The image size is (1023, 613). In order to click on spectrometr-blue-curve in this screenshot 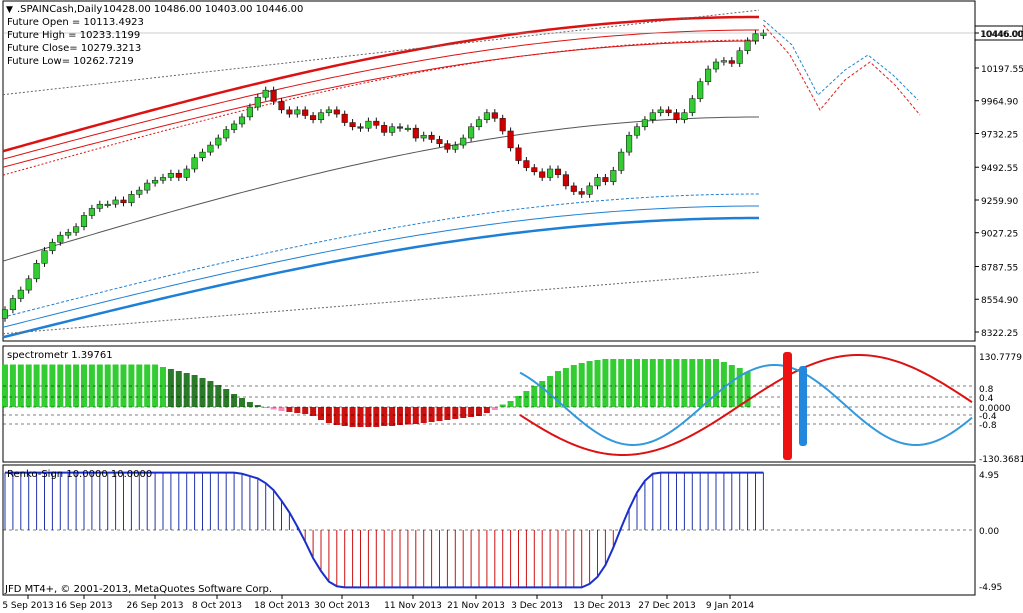, I will do `click(746, 405)`.